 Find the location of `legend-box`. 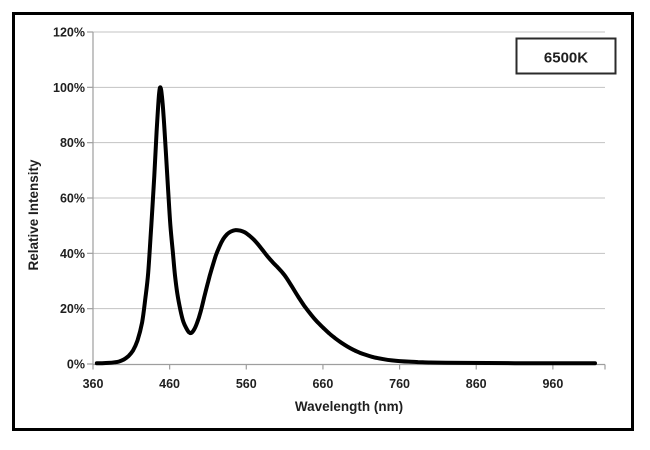

legend-box is located at coordinates (566, 56).